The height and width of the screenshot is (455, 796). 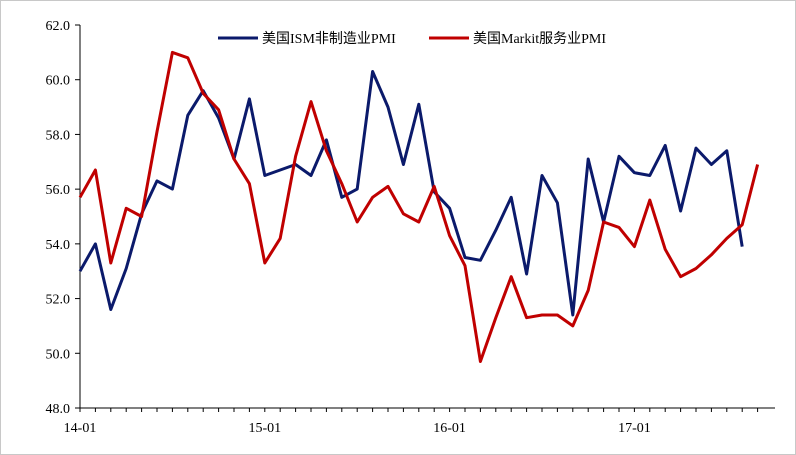 What do you see at coordinates (449, 428) in the screenshot?
I see `x-tick-label: 16-01` at bounding box center [449, 428].